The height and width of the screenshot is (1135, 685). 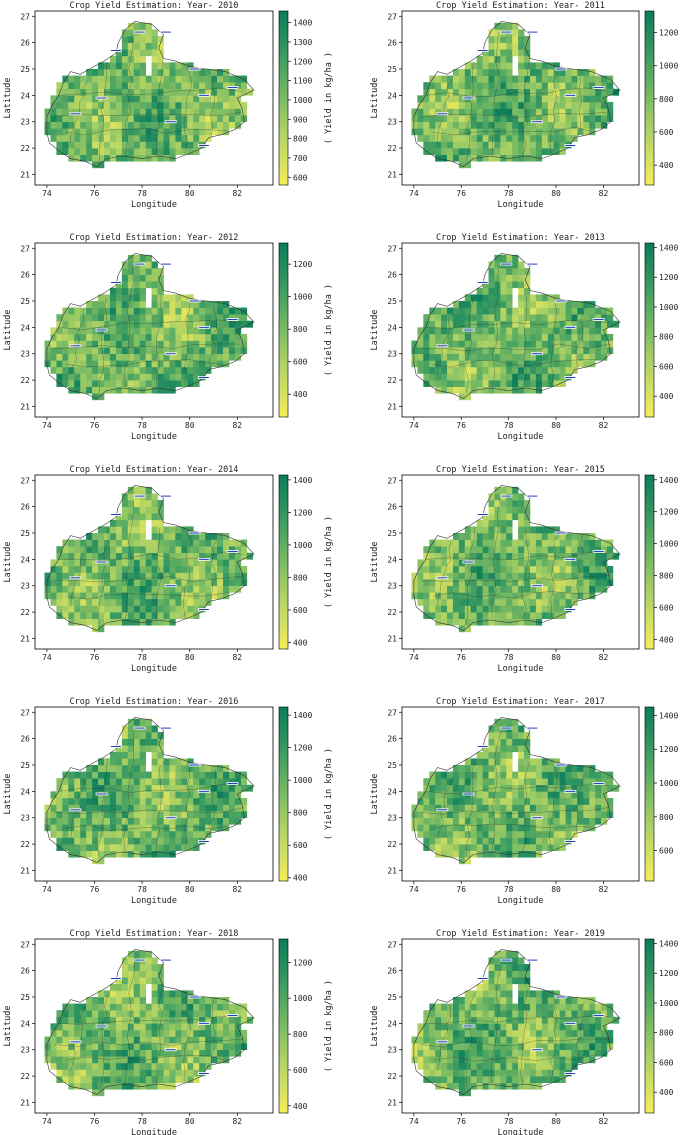 What do you see at coordinates (520, 934) in the screenshot?
I see `panel-title: Crop Yield Estimation: Year- 2019` at bounding box center [520, 934].